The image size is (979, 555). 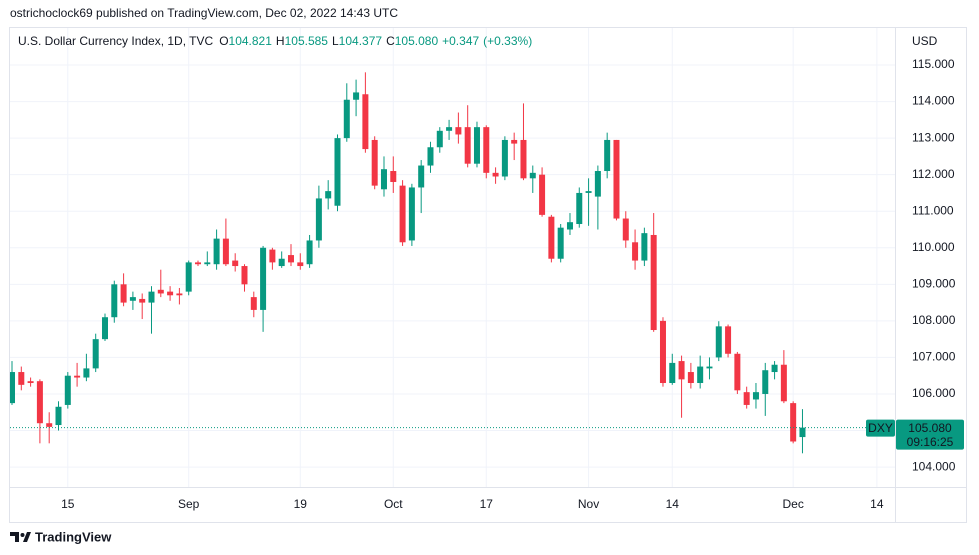 What do you see at coordinates (588, 504) in the screenshot?
I see `x-tick-label: Nov` at bounding box center [588, 504].